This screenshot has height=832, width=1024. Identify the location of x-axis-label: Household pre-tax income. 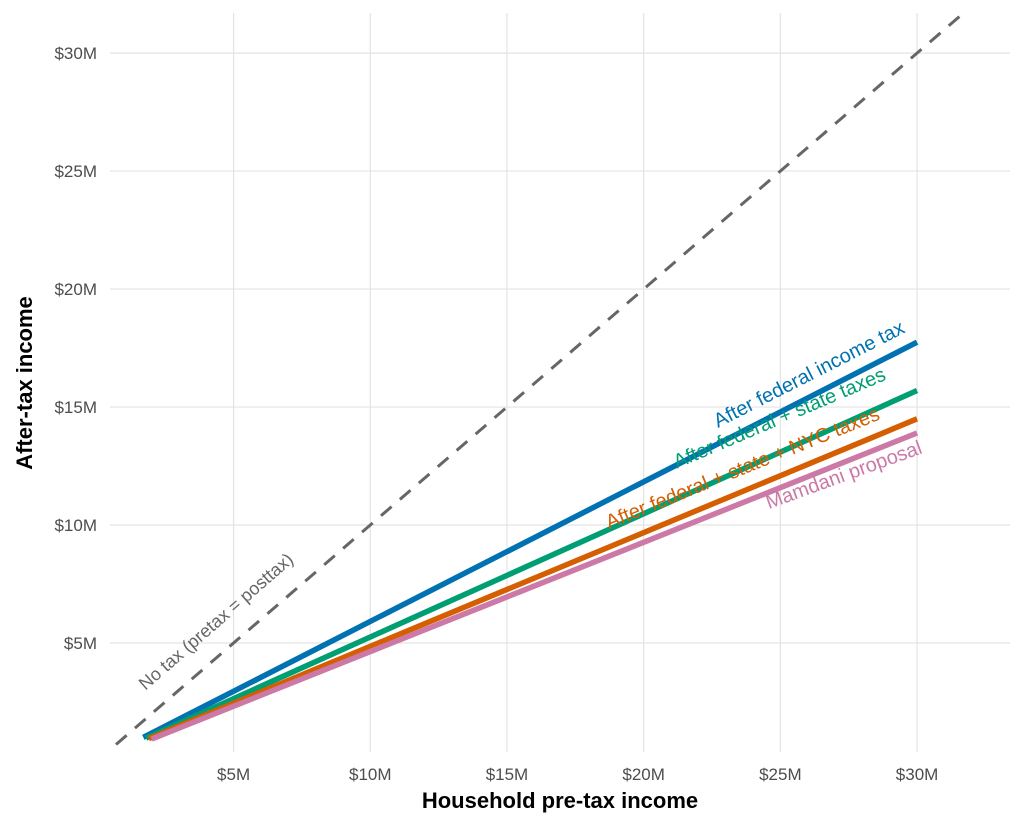
(560, 800).